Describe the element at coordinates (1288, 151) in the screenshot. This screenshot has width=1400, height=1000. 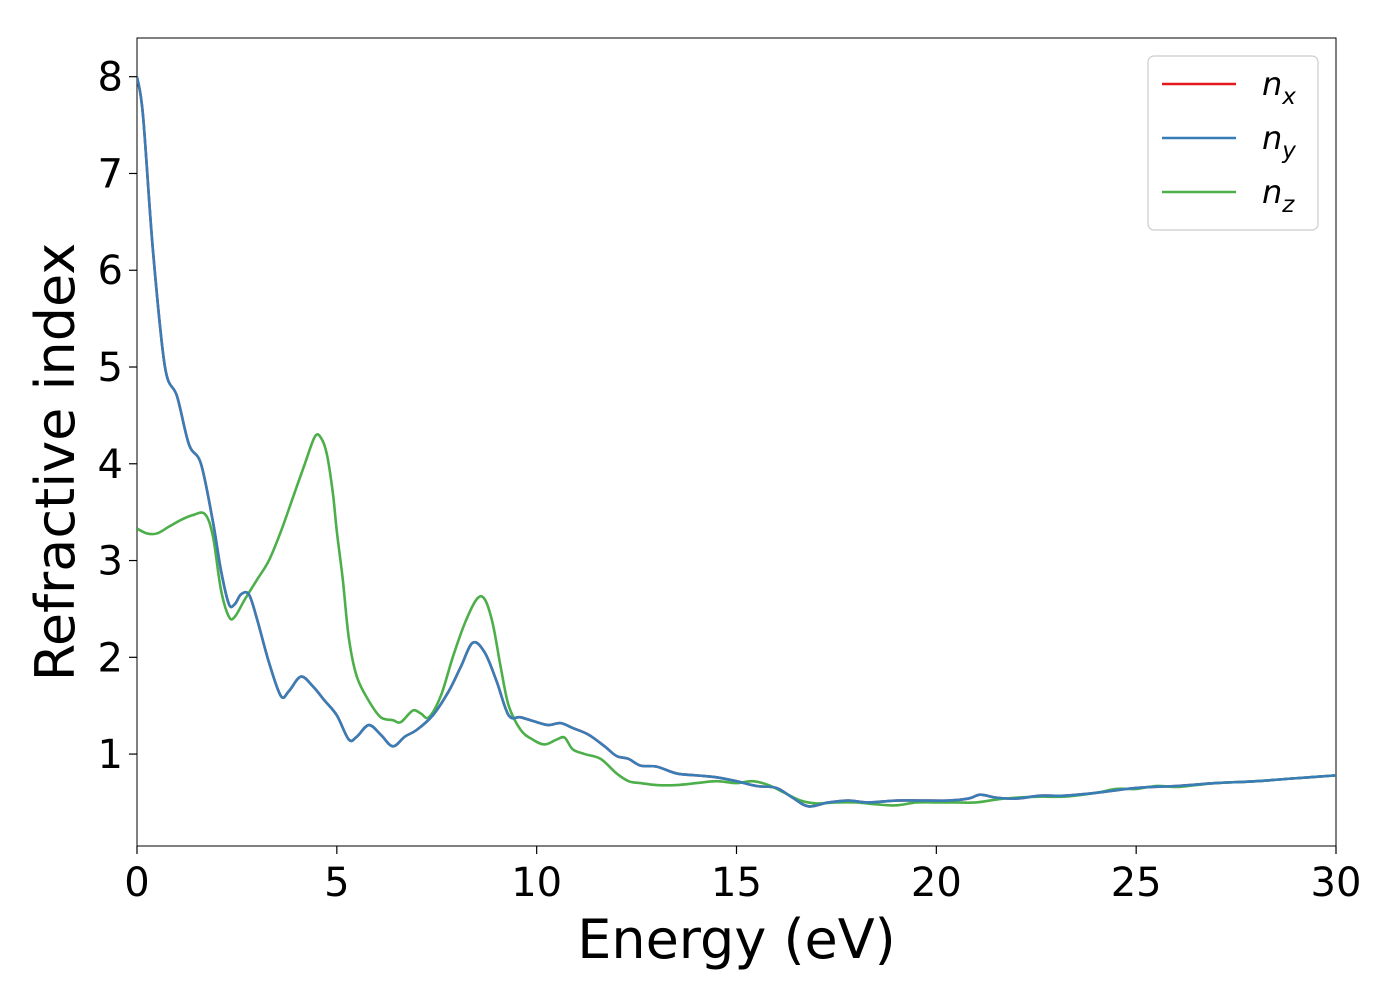
I see `legend-label-subscript: y` at that location.